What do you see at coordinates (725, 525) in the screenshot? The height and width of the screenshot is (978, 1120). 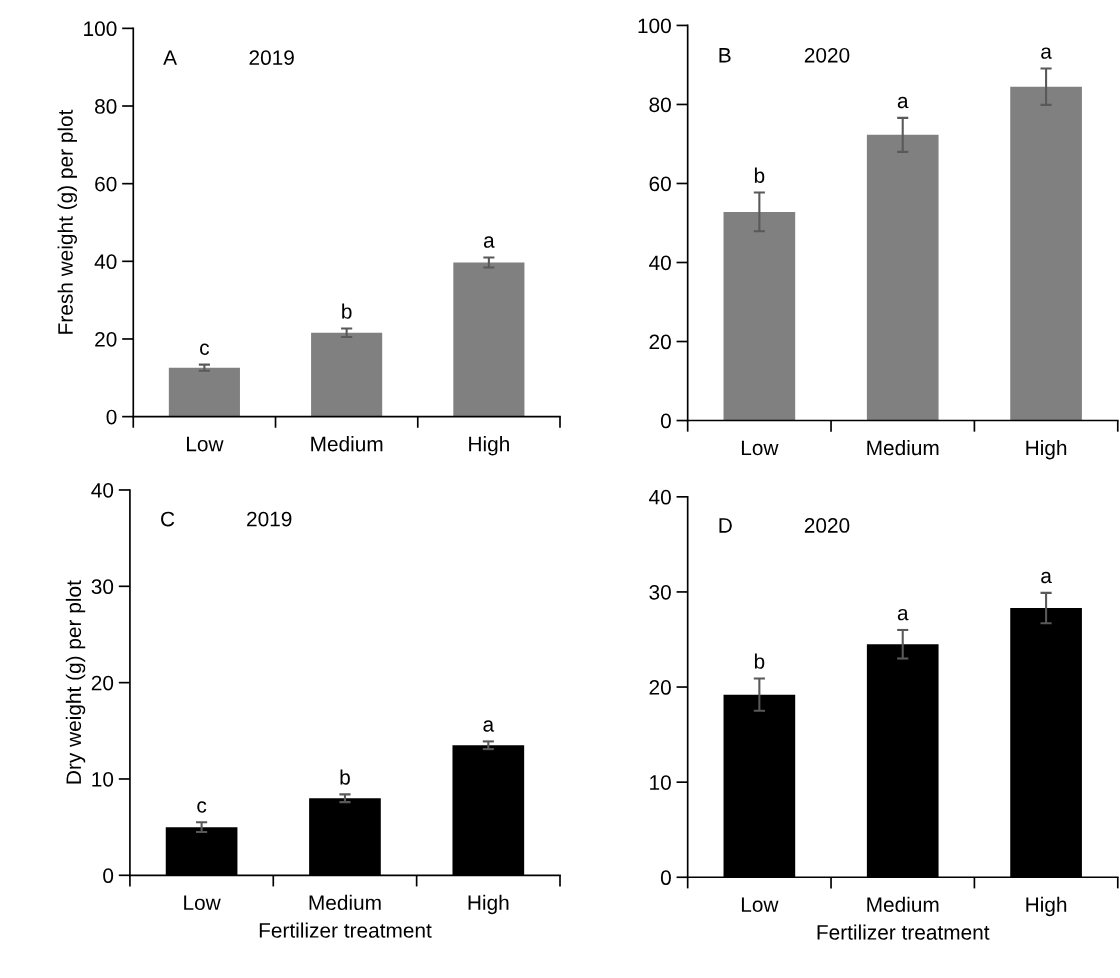 I see `annotation: D` at bounding box center [725, 525].